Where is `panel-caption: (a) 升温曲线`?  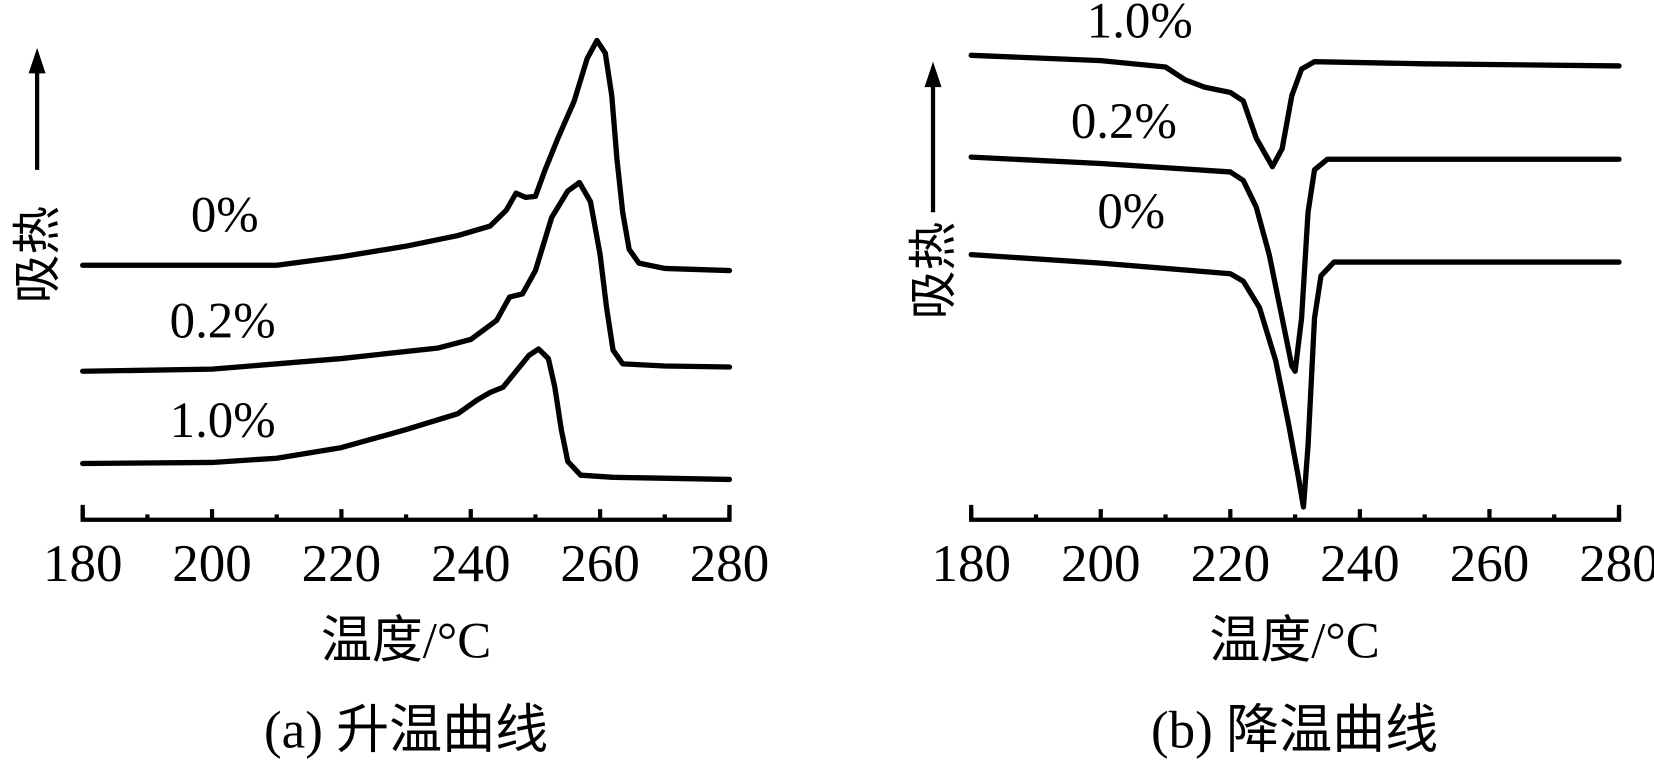
panel-caption: (a) 升温曲线 is located at coordinates (406, 731).